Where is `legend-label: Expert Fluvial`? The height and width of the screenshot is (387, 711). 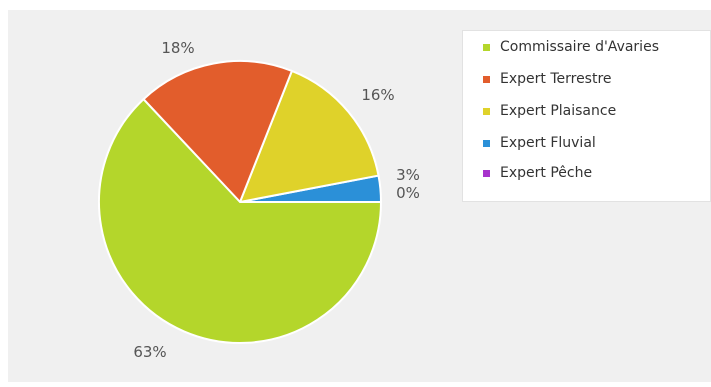 legend-label: Expert Fluvial is located at coordinates (548, 143).